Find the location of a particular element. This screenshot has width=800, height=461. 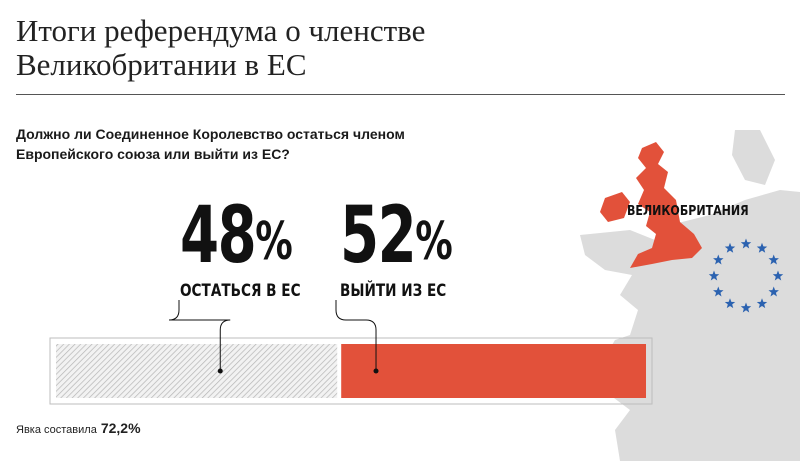

value-number-leave: 52 is located at coordinates (378, 236).